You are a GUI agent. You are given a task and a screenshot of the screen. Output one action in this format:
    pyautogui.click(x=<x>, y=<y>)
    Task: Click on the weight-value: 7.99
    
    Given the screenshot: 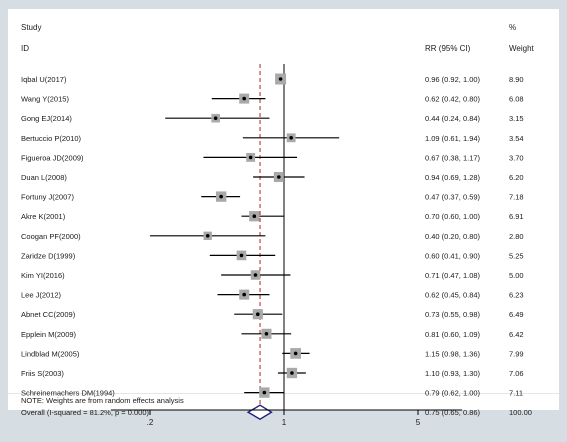 What is the action you would take?
    pyautogui.click(x=516, y=353)
    